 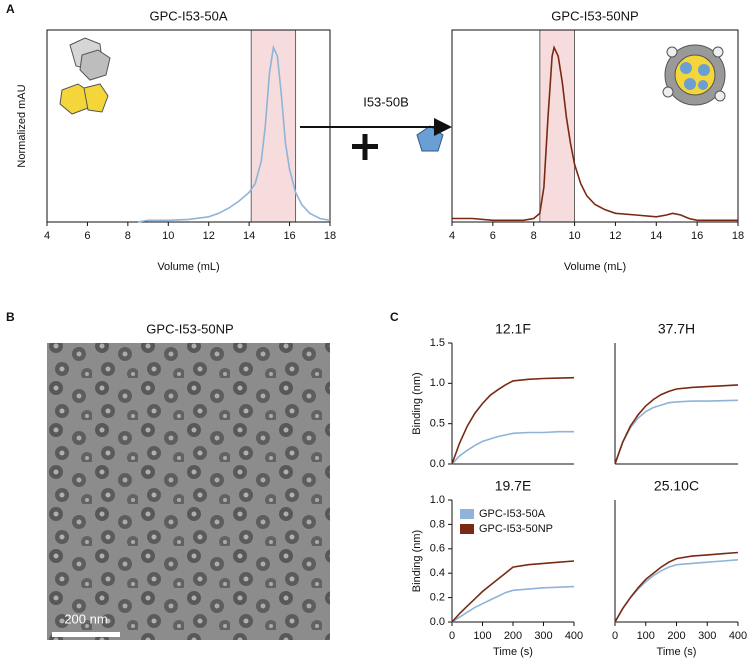 What do you see at coordinates (437, 573) in the screenshot?
I see `y-tick-label: 0.4` at bounding box center [437, 573].